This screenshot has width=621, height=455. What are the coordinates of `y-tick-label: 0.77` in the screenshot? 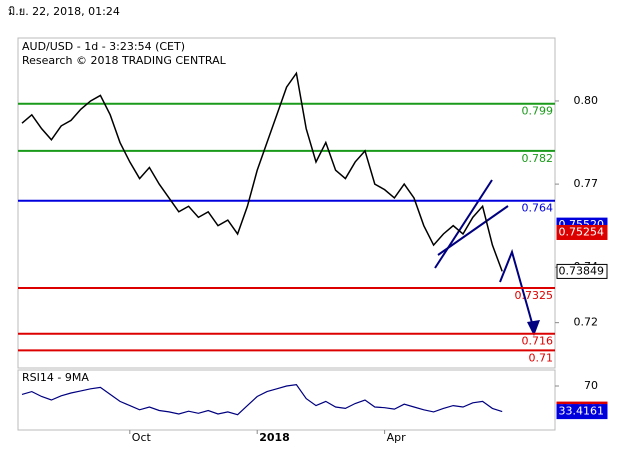 It's located at (586, 183).